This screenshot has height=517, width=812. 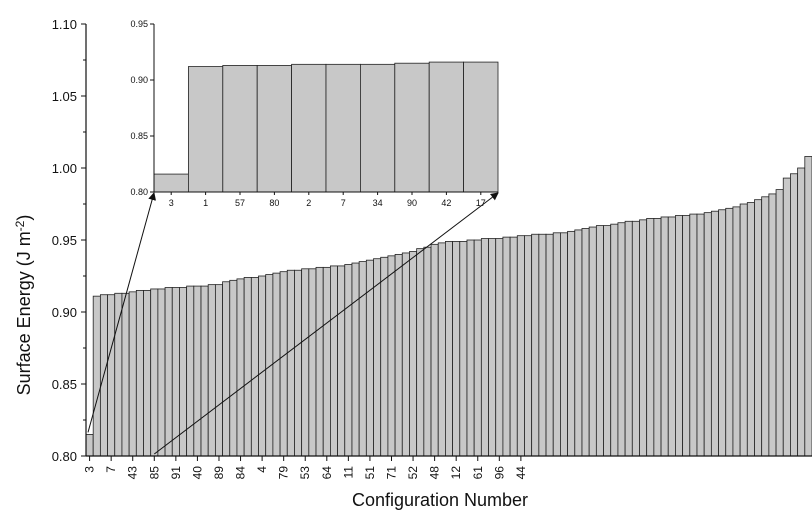 I want to click on inset-y-tick-label: 0.90, so click(x=139, y=80).